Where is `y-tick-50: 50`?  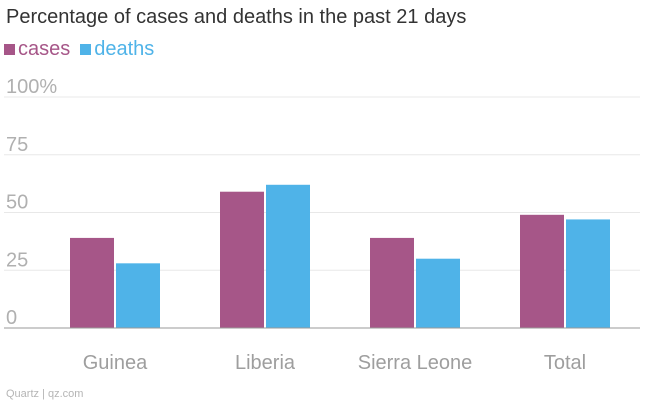 y-tick-50: 50 is located at coordinates (17, 203).